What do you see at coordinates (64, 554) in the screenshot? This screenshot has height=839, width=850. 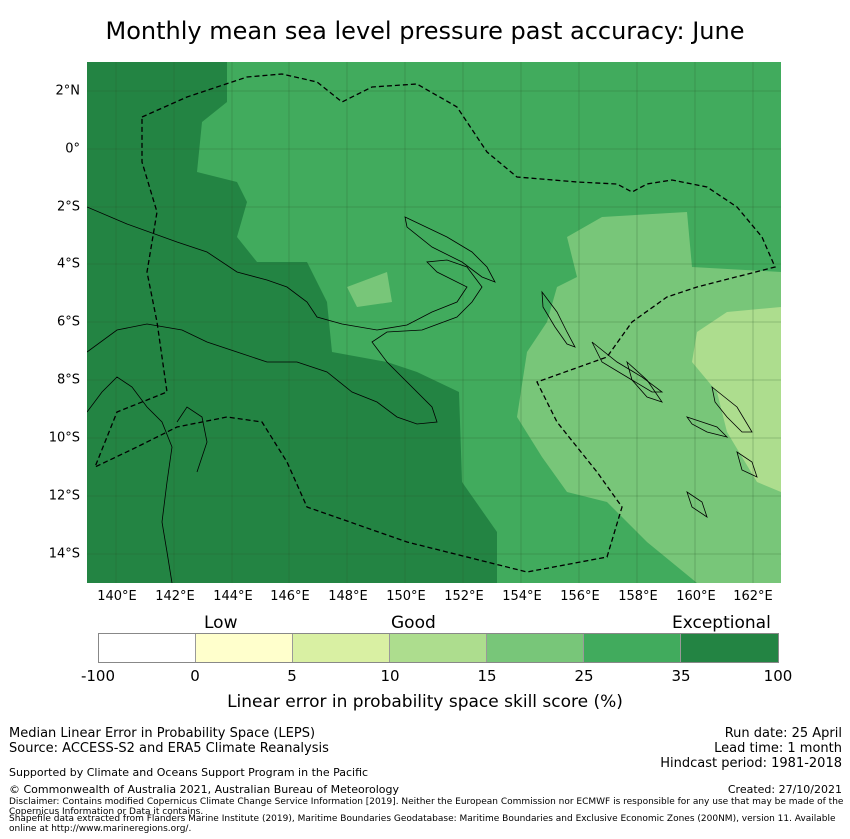 I see `y-tick: 14°S` at bounding box center [64, 554].